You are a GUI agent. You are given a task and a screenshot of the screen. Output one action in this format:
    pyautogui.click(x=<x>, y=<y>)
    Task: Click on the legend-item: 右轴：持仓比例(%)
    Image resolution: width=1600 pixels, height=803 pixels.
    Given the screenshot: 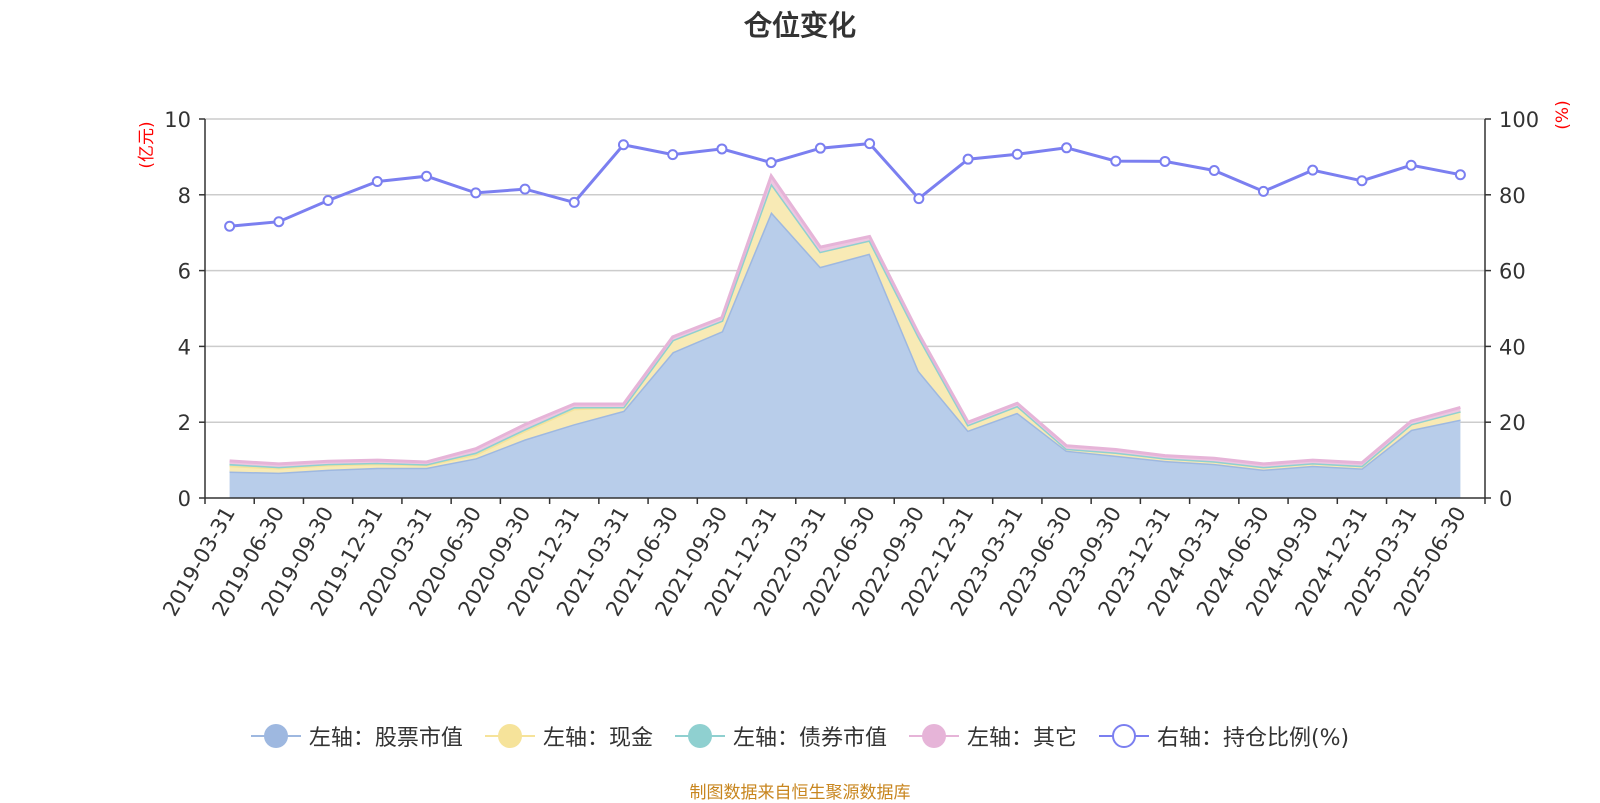 What is the action you would take?
    pyautogui.click(x=1224, y=736)
    